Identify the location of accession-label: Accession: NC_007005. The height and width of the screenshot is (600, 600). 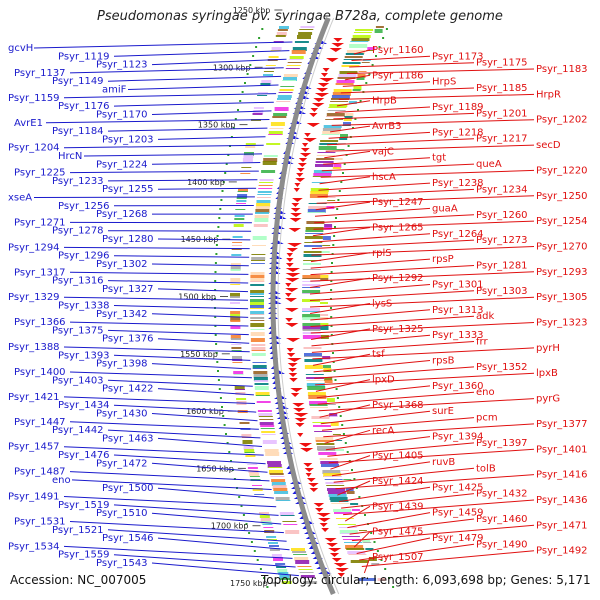
(78, 580).